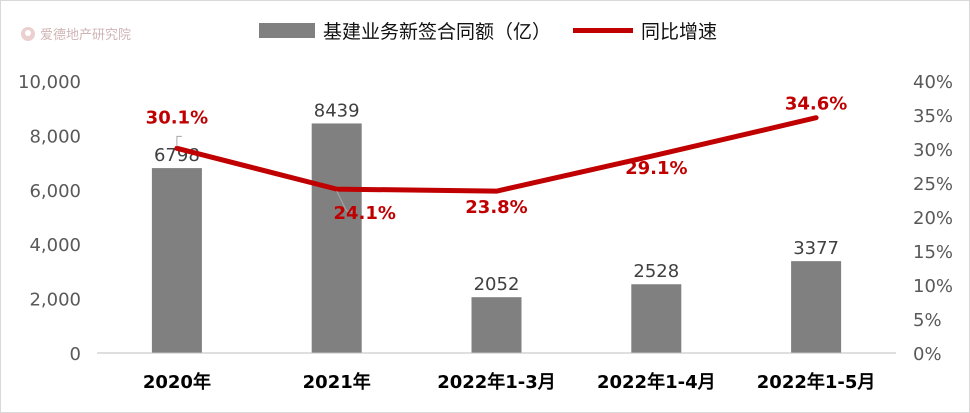  Describe the element at coordinates (656, 382) in the screenshot. I see `x-category-label-3: 2022年1-4月` at that location.